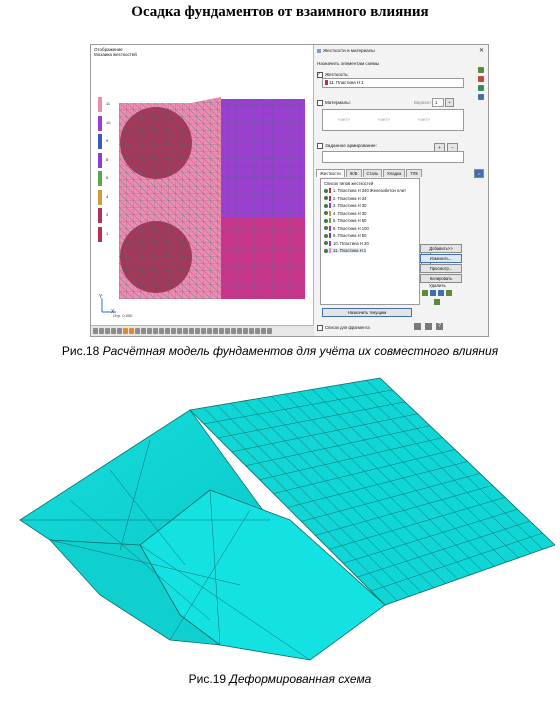 The width and height of the screenshot is (560, 701). What do you see at coordinates (349, 50) in the screenshot?
I see `dialog-title: Жесткости и материалы` at bounding box center [349, 50].